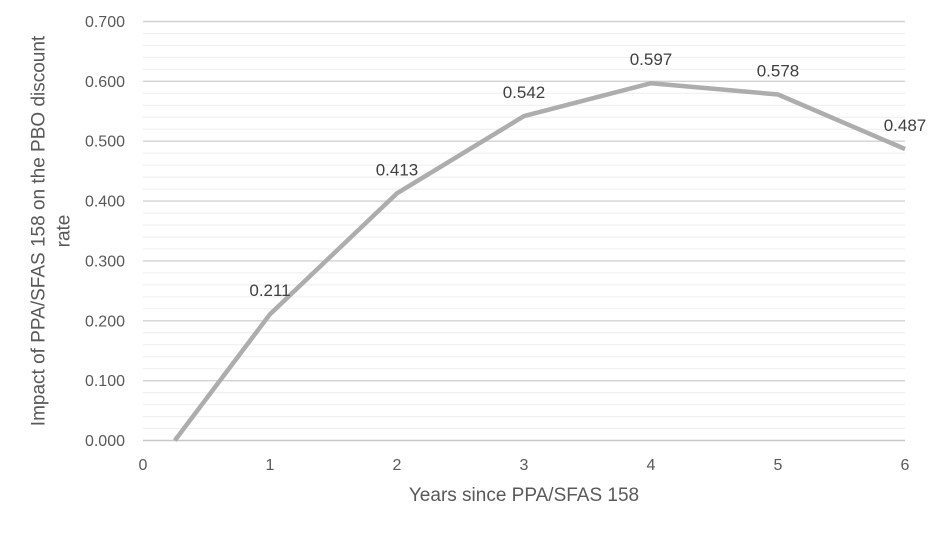 This screenshot has height=534, width=933. Describe the element at coordinates (524, 92) in the screenshot. I see `data-label: 0.542` at that location.